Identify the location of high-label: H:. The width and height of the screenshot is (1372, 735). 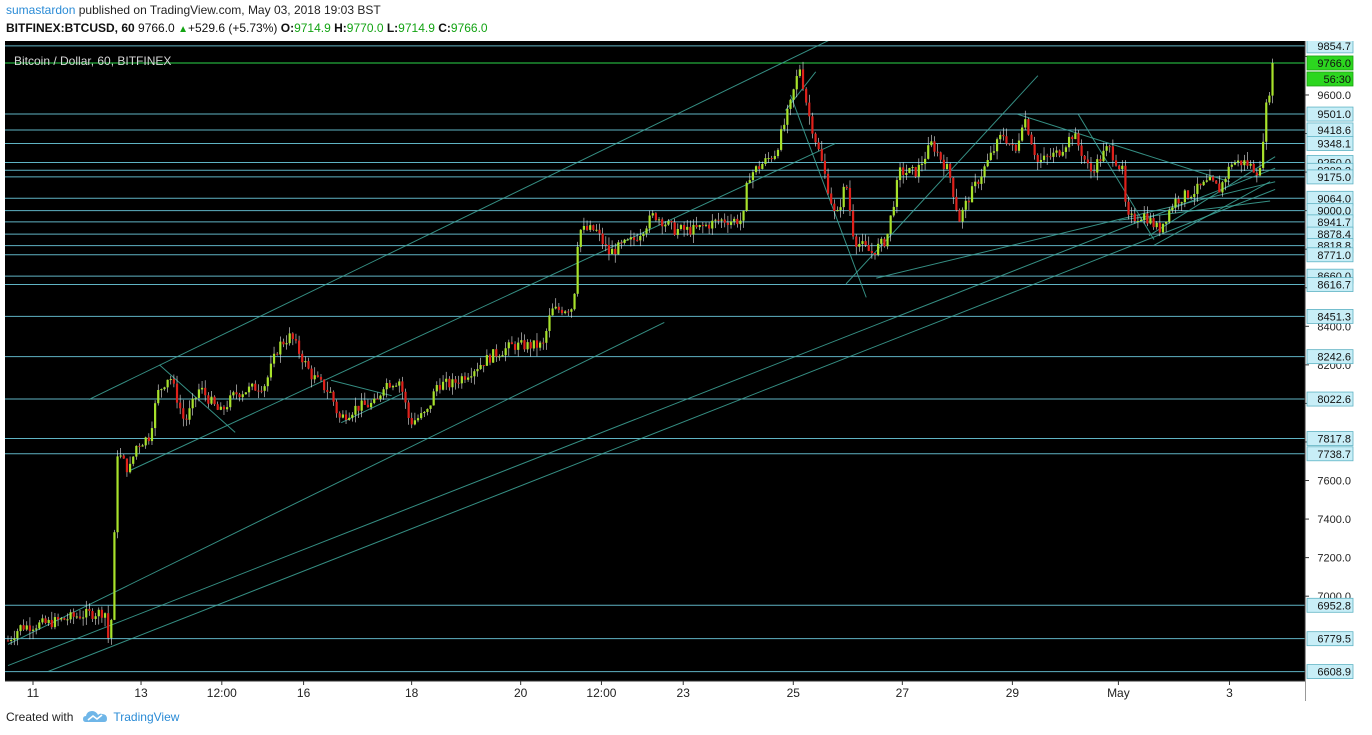
(340, 28).